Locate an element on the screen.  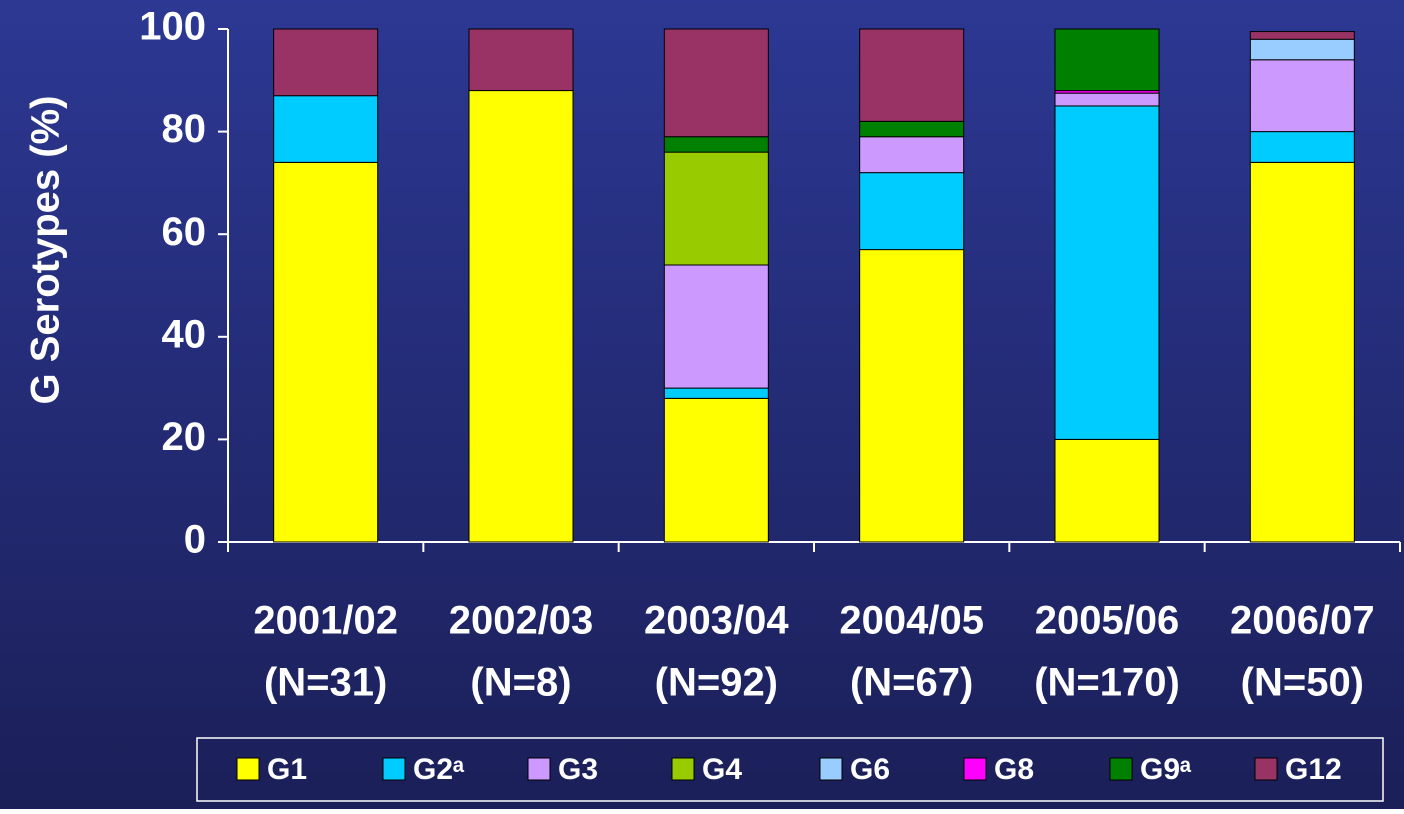
x-tick-label: (N=67) is located at coordinates (911, 683).